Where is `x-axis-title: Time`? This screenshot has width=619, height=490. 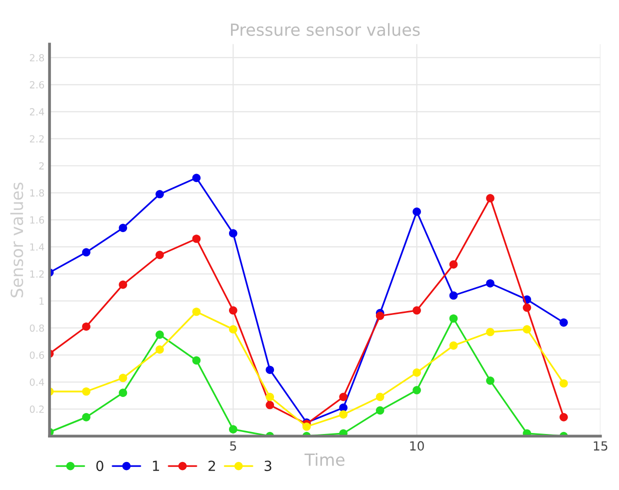 x-axis-title: Time is located at coordinates (324, 459).